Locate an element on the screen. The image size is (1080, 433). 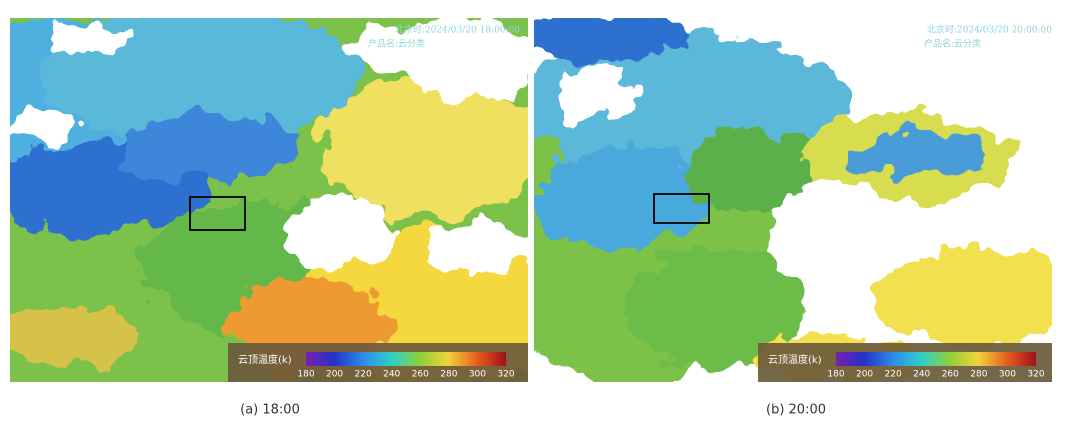
timestamp: 北京时:2024/03/20 18:00:00 is located at coordinates (457, 30).